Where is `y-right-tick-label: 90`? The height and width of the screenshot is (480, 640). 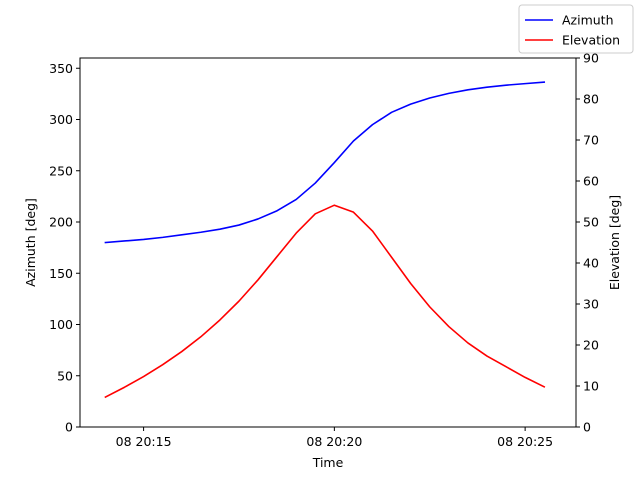 y-right-tick-label: 90 is located at coordinates (591, 58).